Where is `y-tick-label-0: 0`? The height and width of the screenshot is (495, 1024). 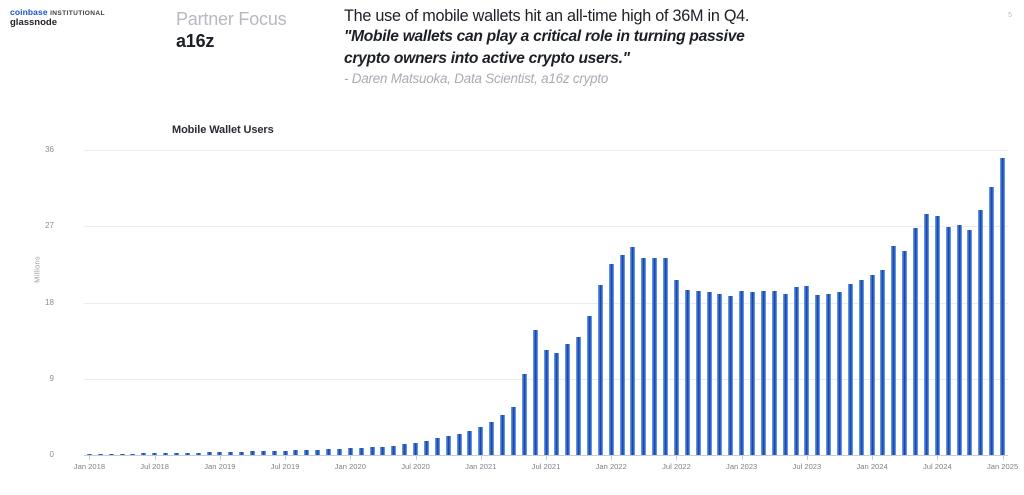 y-tick-label-0: 0 is located at coordinates (51, 454).